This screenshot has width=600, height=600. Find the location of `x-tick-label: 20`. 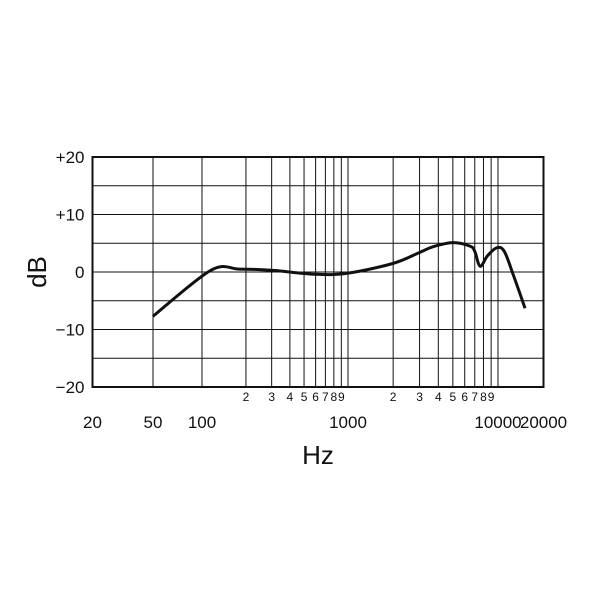

x-tick-label: 20 is located at coordinates (92, 422).